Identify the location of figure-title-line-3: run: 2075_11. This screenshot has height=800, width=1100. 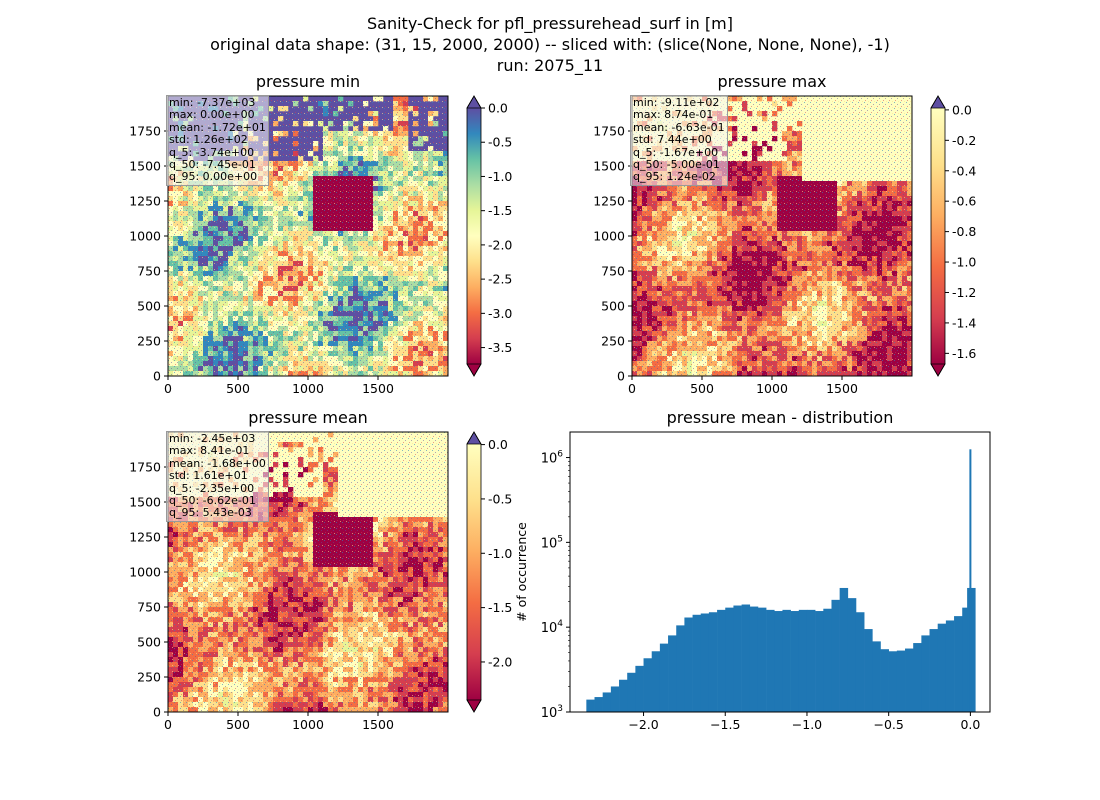
(550, 65).